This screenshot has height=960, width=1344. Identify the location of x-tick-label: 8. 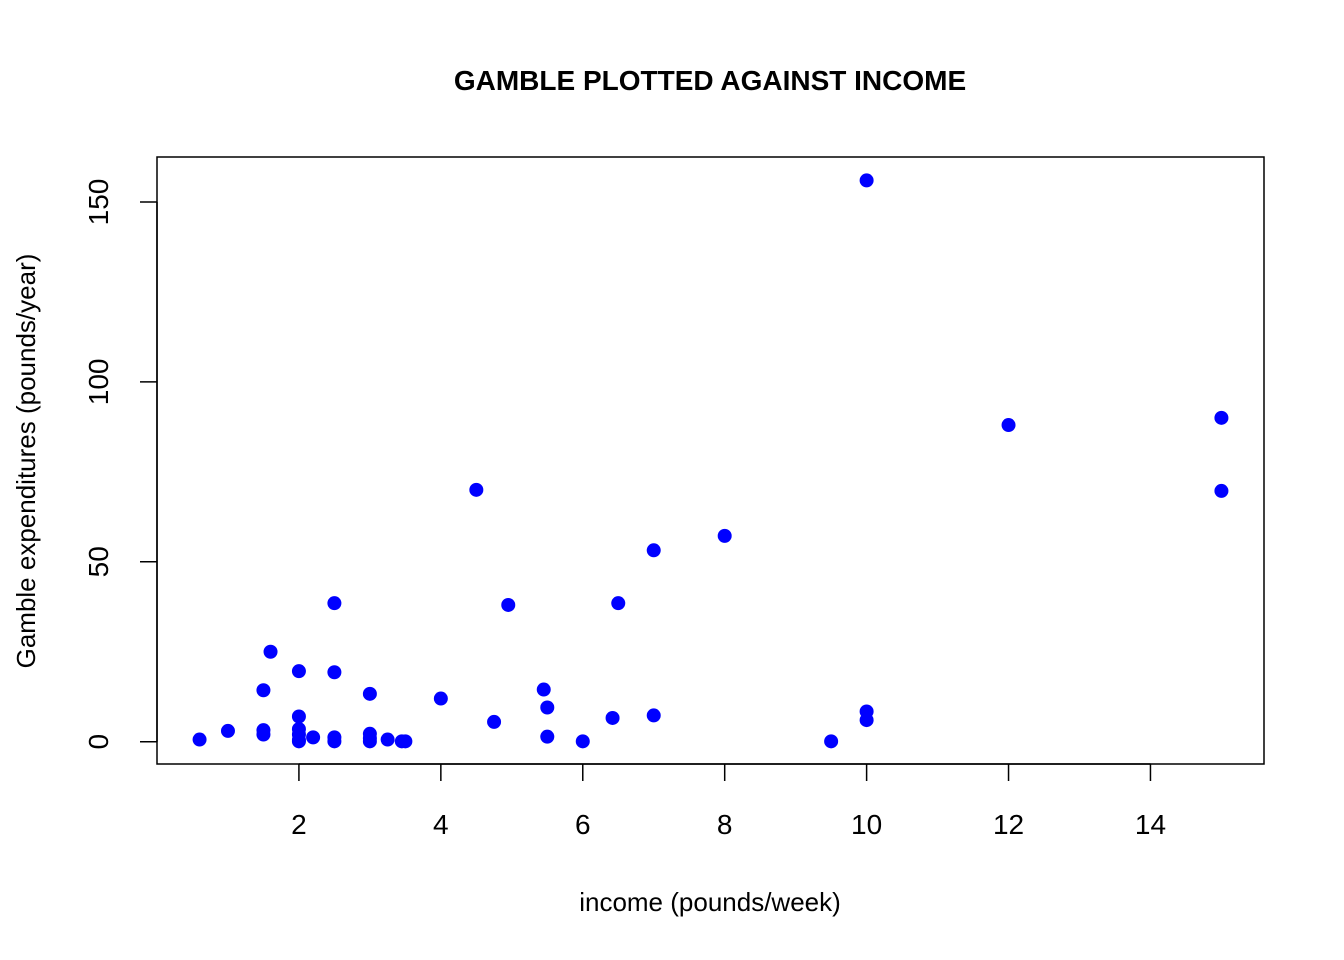
(725, 824).